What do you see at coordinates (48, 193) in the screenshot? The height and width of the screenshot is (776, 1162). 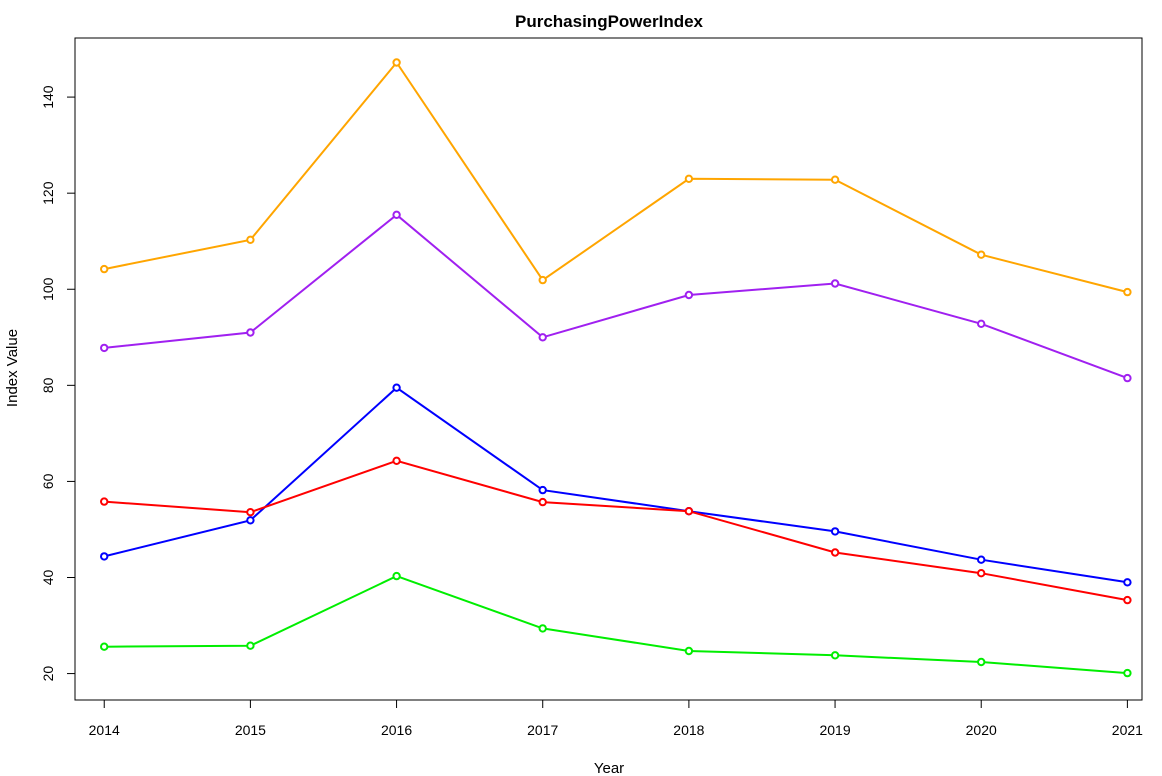 I see `y-tick-label: 120` at bounding box center [48, 193].